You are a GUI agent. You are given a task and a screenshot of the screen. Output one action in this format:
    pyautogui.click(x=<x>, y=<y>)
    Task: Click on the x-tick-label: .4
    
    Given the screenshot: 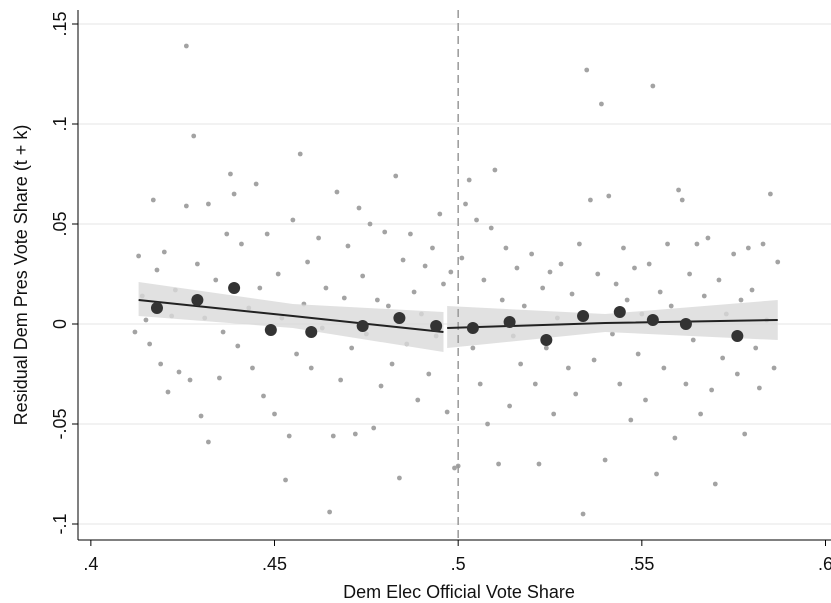 What is the action you would take?
    pyautogui.click(x=90, y=564)
    